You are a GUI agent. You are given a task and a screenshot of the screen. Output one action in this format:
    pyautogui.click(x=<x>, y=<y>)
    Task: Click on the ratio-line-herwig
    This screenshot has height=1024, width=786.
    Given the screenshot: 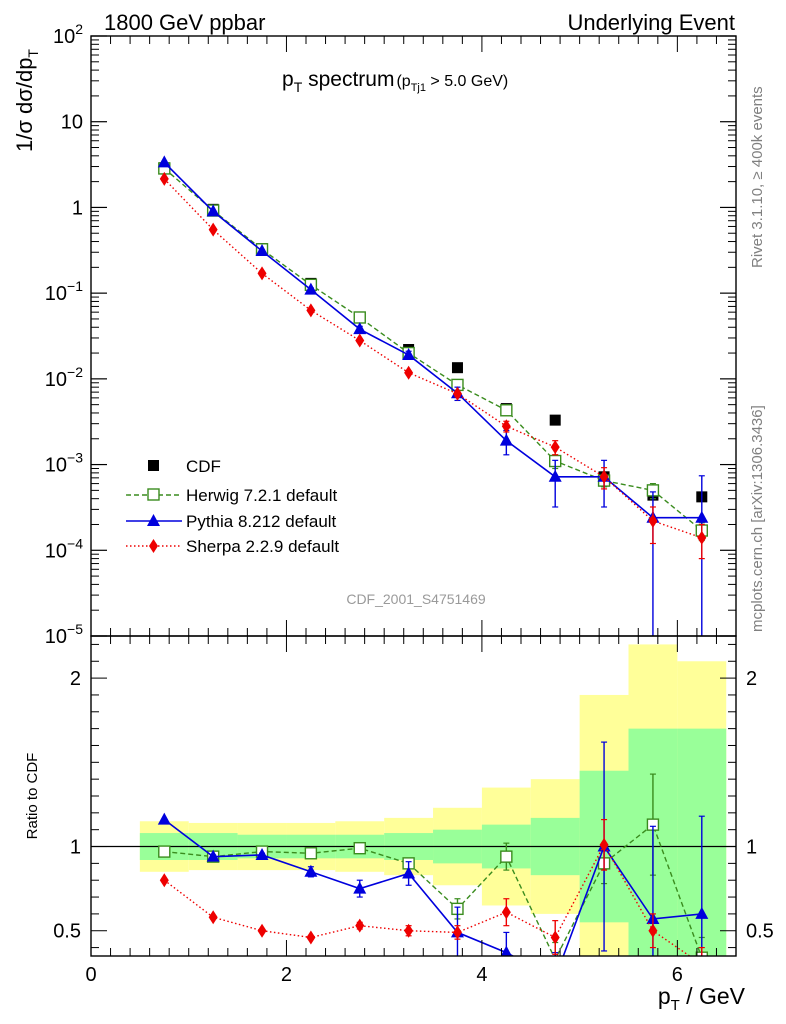 What is the action you would take?
    pyautogui.click(x=433, y=889)
    